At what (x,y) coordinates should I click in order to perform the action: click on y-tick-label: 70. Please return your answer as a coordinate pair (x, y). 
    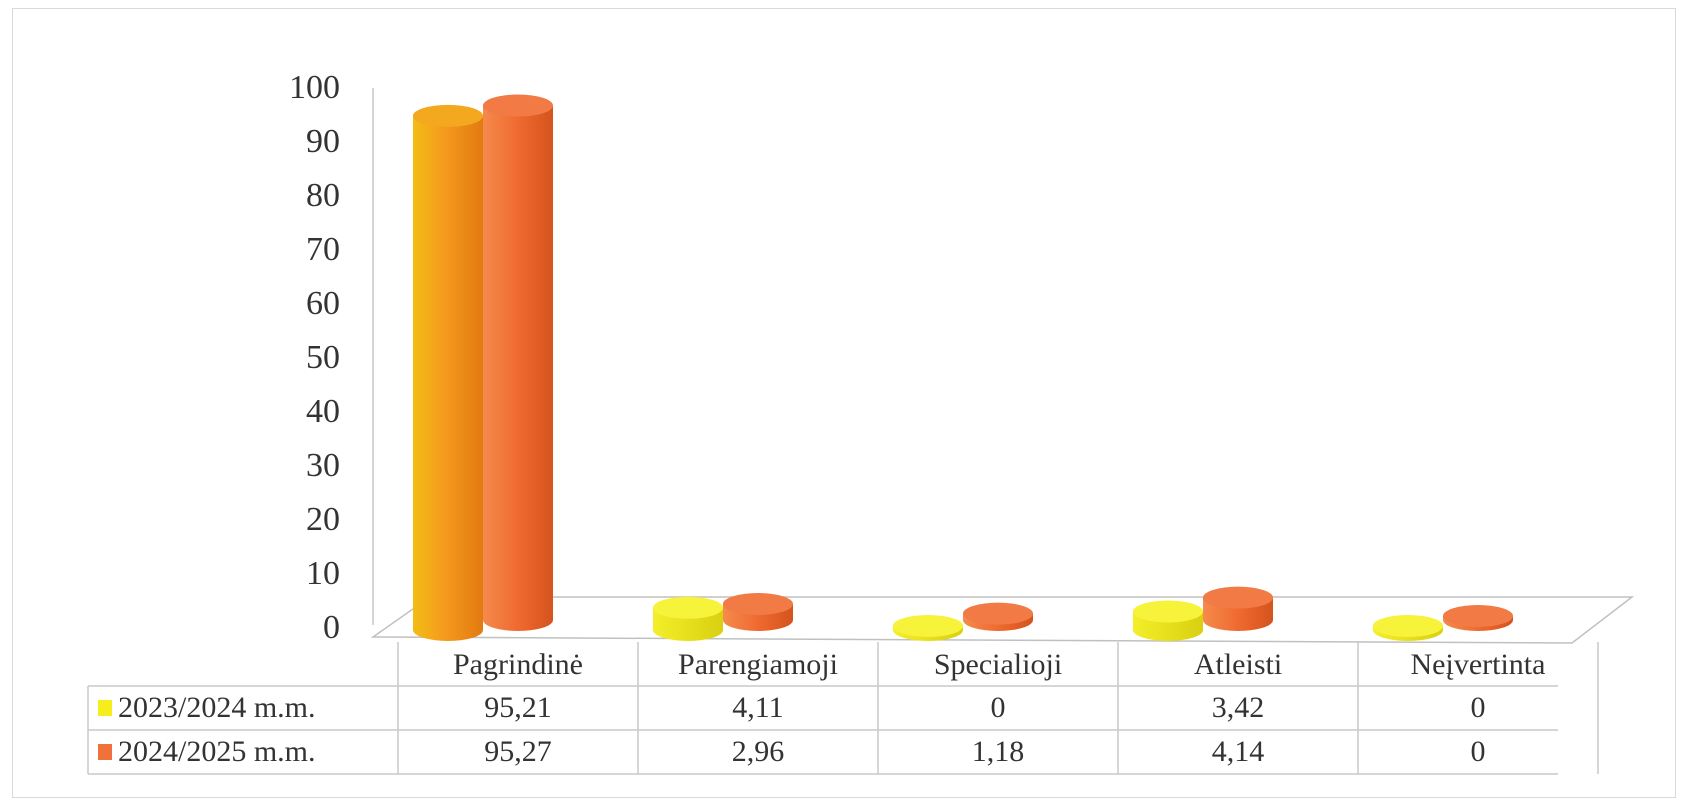
    Looking at the image, I should click on (323, 249).